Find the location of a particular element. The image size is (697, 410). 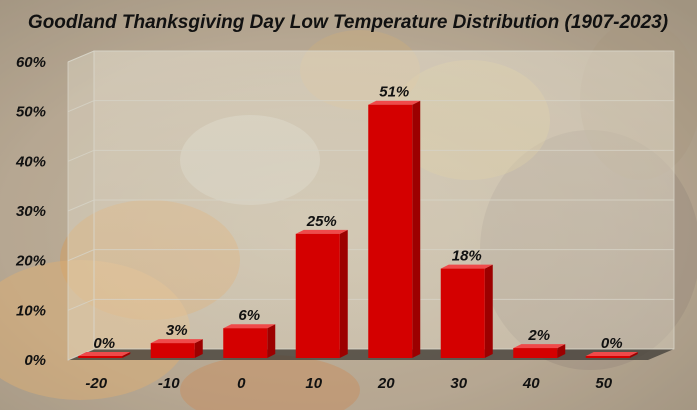

data-label: 2% is located at coordinates (538, 335).